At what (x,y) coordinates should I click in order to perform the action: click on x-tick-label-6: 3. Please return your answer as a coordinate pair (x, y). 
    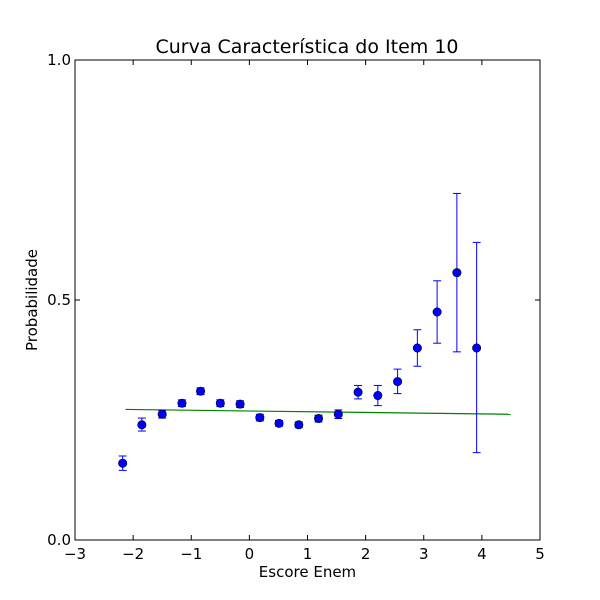
    Looking at the image, I should click on (424, 554).